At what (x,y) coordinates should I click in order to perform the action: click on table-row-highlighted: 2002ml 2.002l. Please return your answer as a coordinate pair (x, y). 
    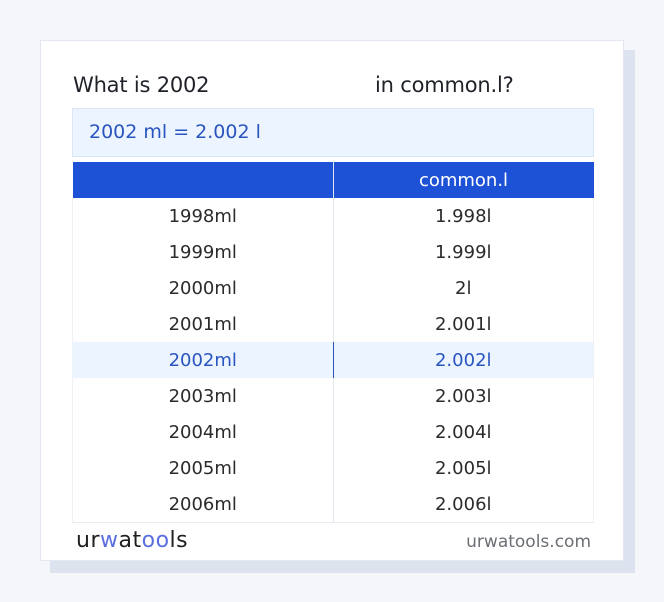
    Looking at the image, I should click on (333, 360).